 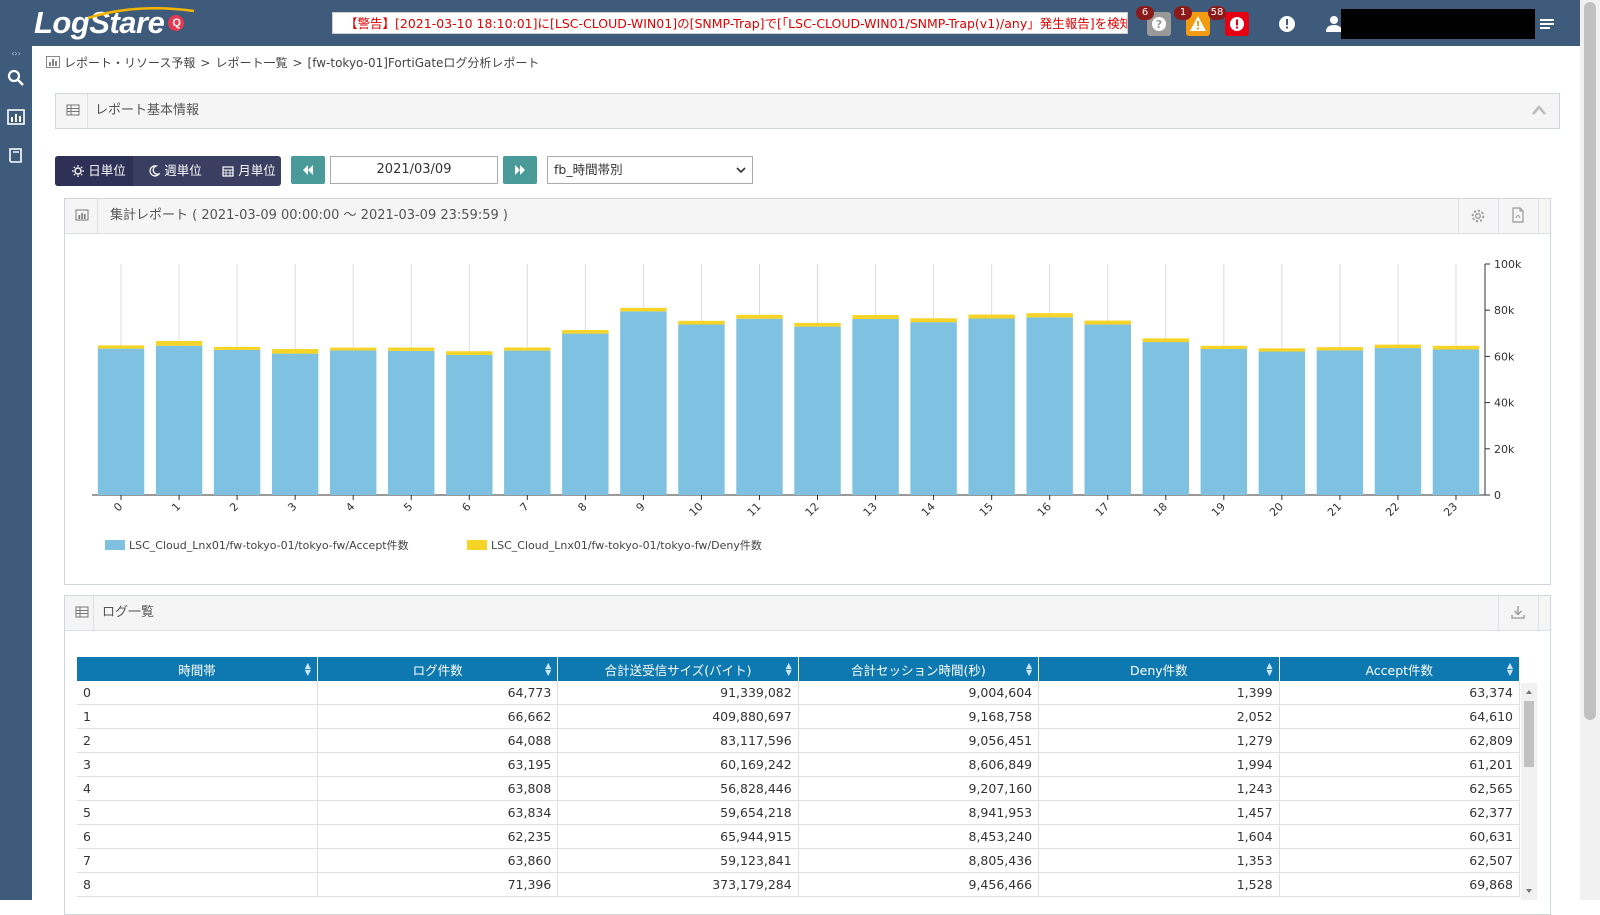 I want to click on menu-icon, so click(x=1547, y=24).